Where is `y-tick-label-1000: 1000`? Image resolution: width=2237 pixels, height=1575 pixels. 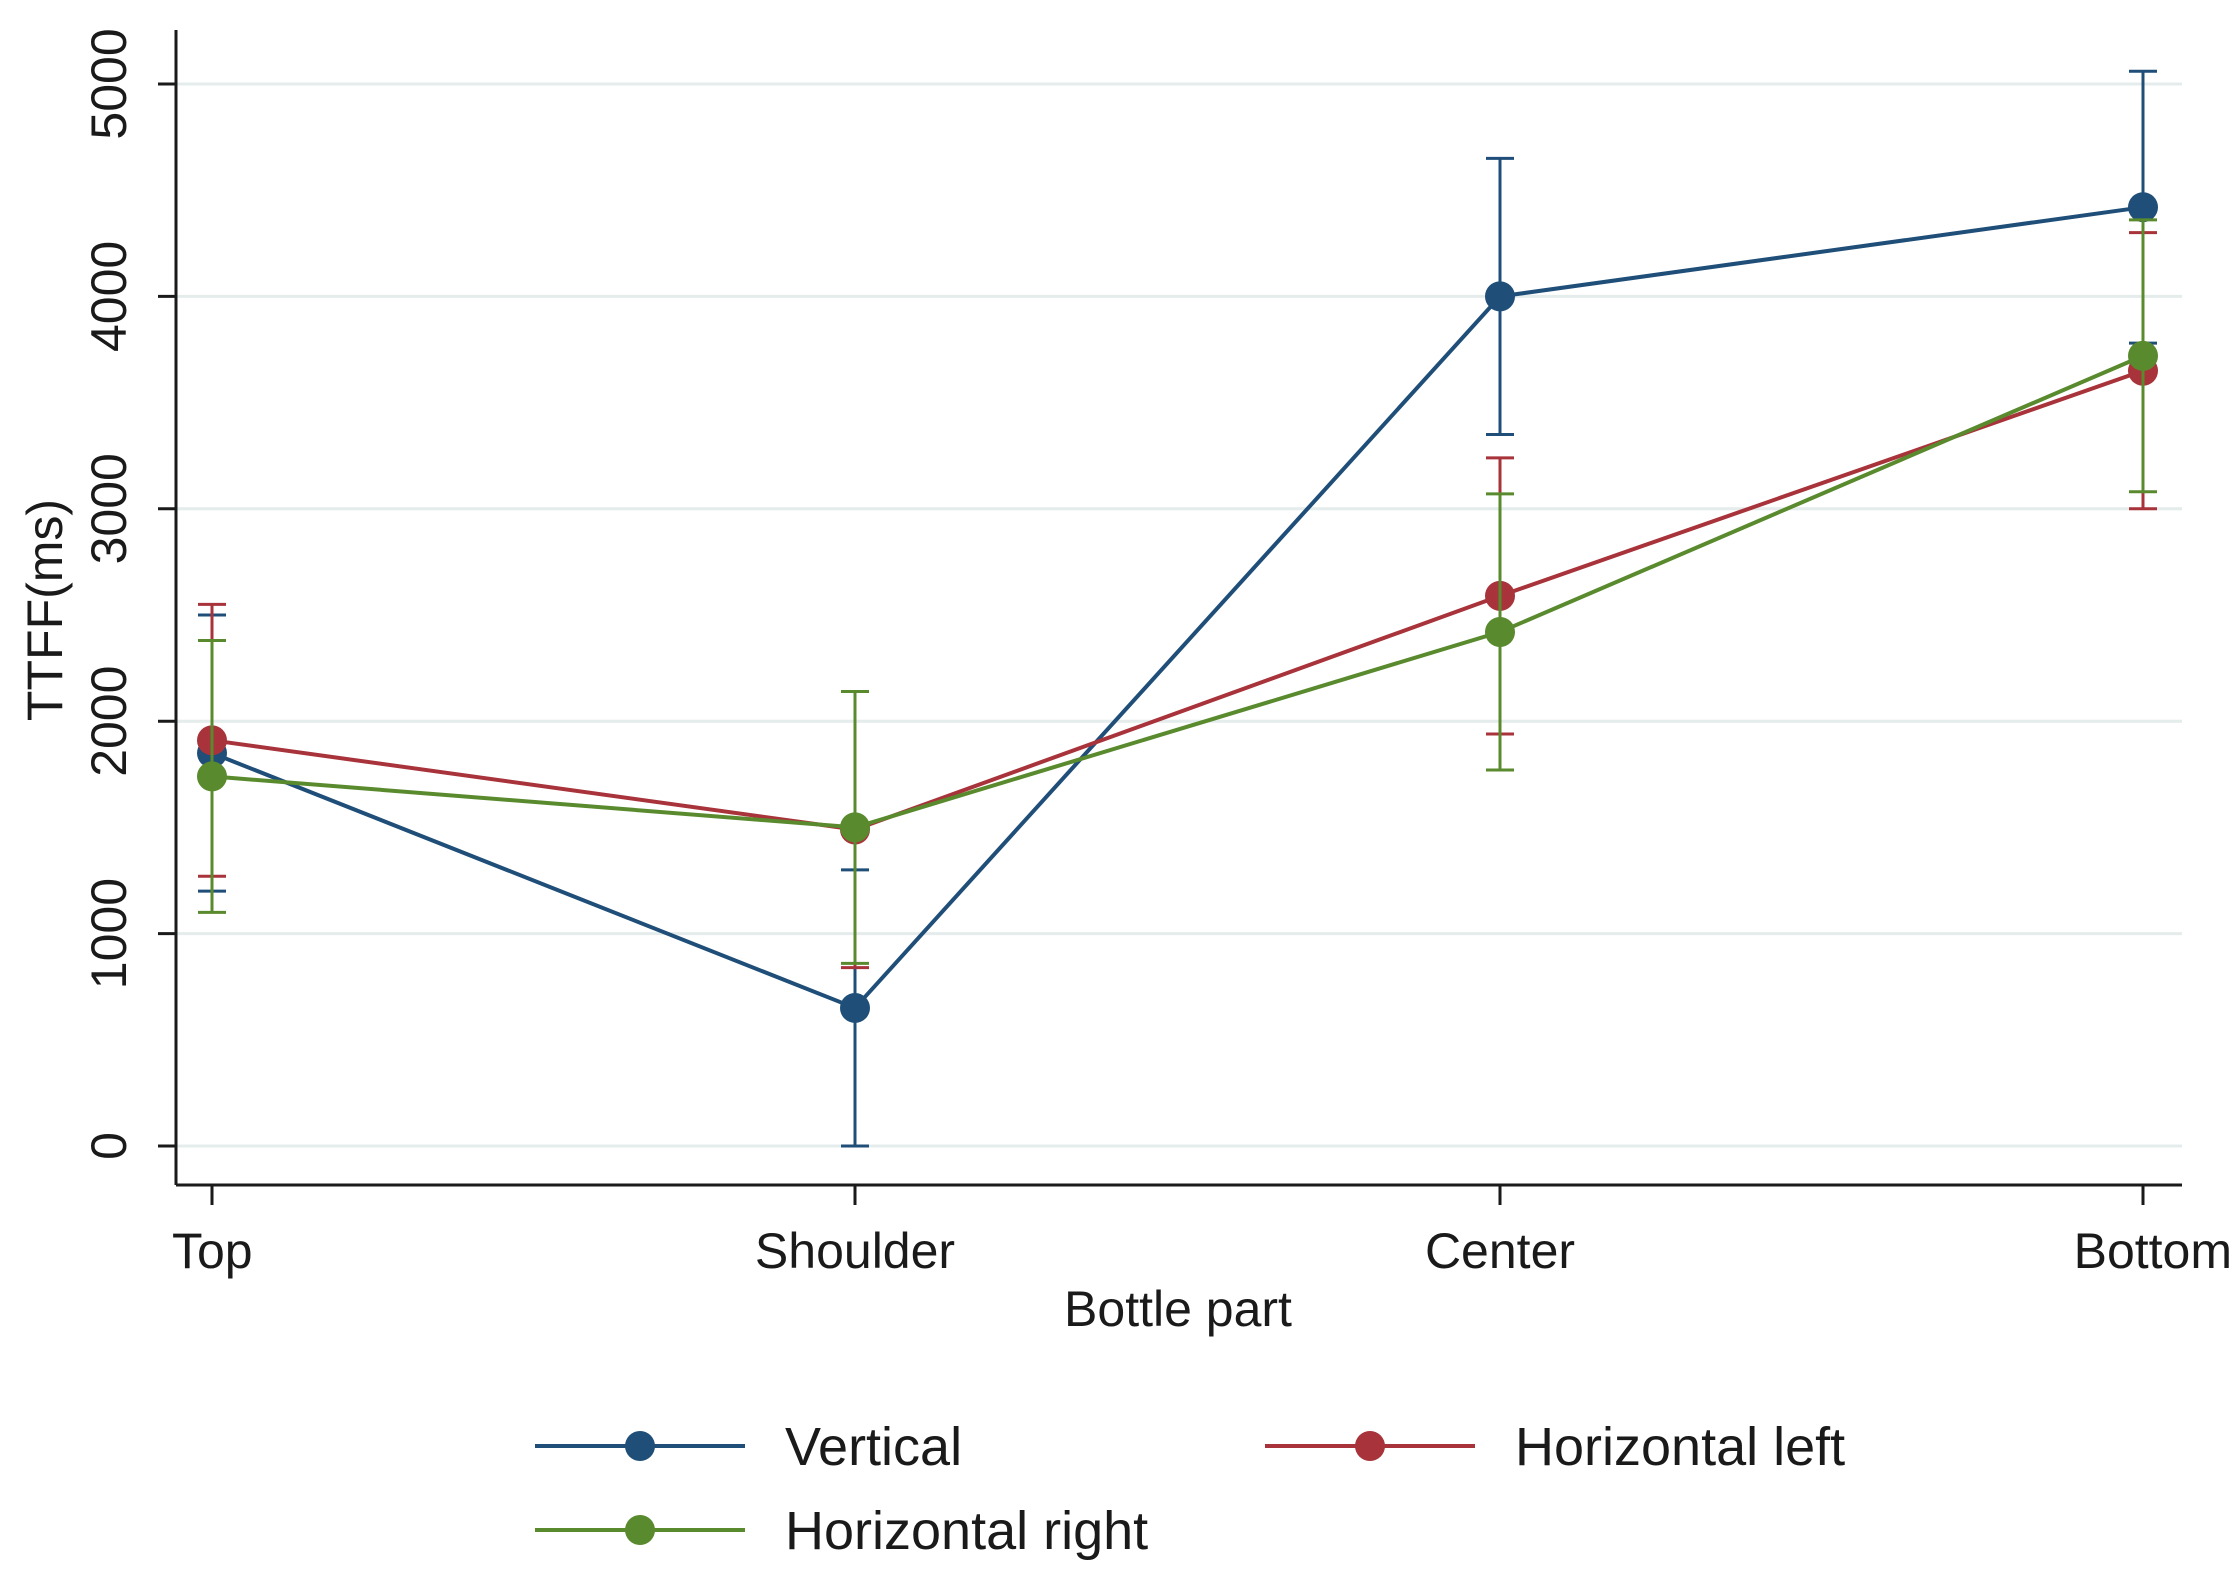
y-tick-label-1000: 1000 is located at coordinates (109, 933).